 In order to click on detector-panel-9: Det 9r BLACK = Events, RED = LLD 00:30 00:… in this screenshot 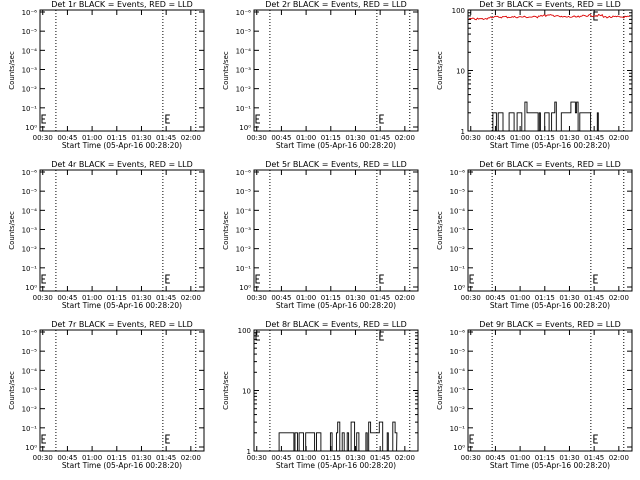, I will do `click(534, 395)`.